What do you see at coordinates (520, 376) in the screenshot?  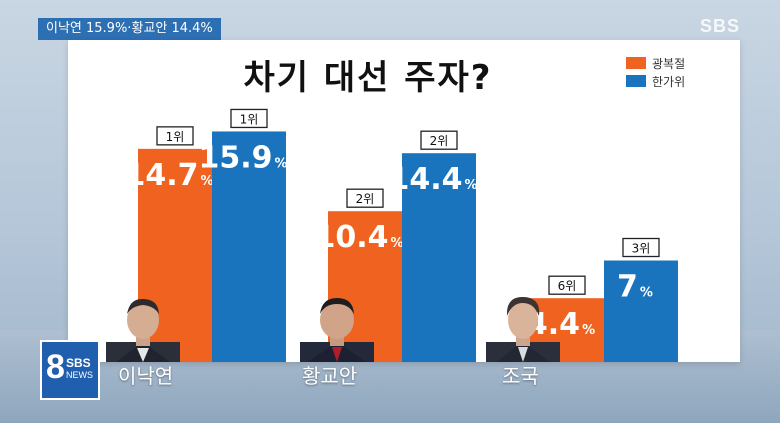 I see `candidate-name-3: 조국` at bounding box center [520, 376].